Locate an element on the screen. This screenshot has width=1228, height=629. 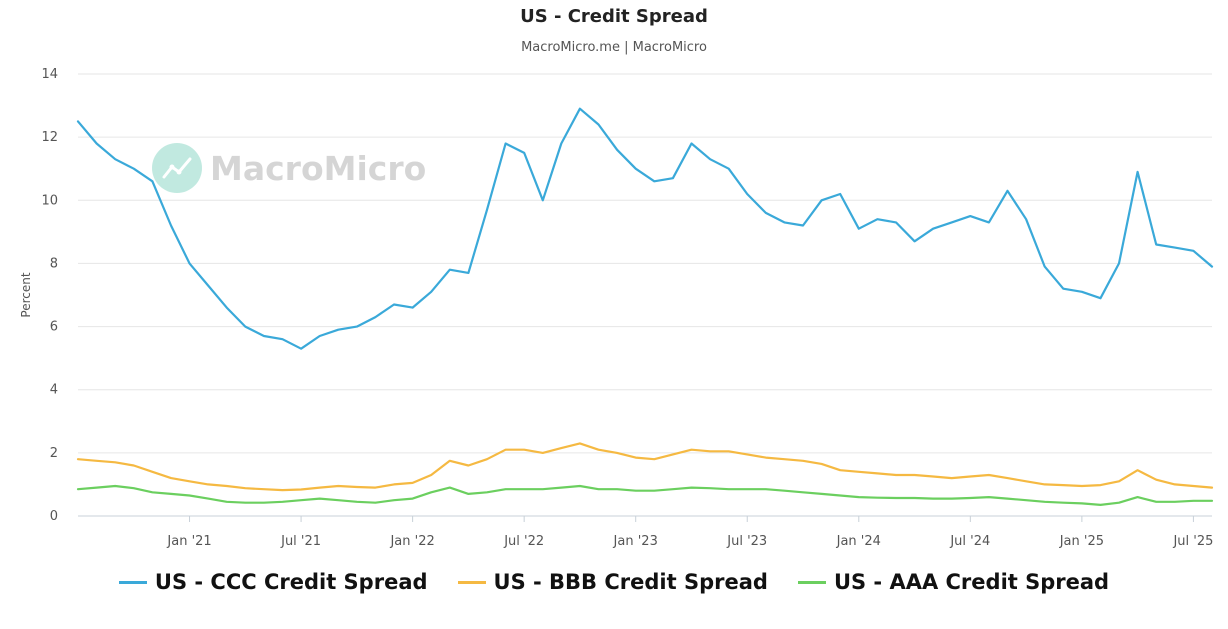
x-tick-label: Jan '24 is located at coordinates (858, 541).